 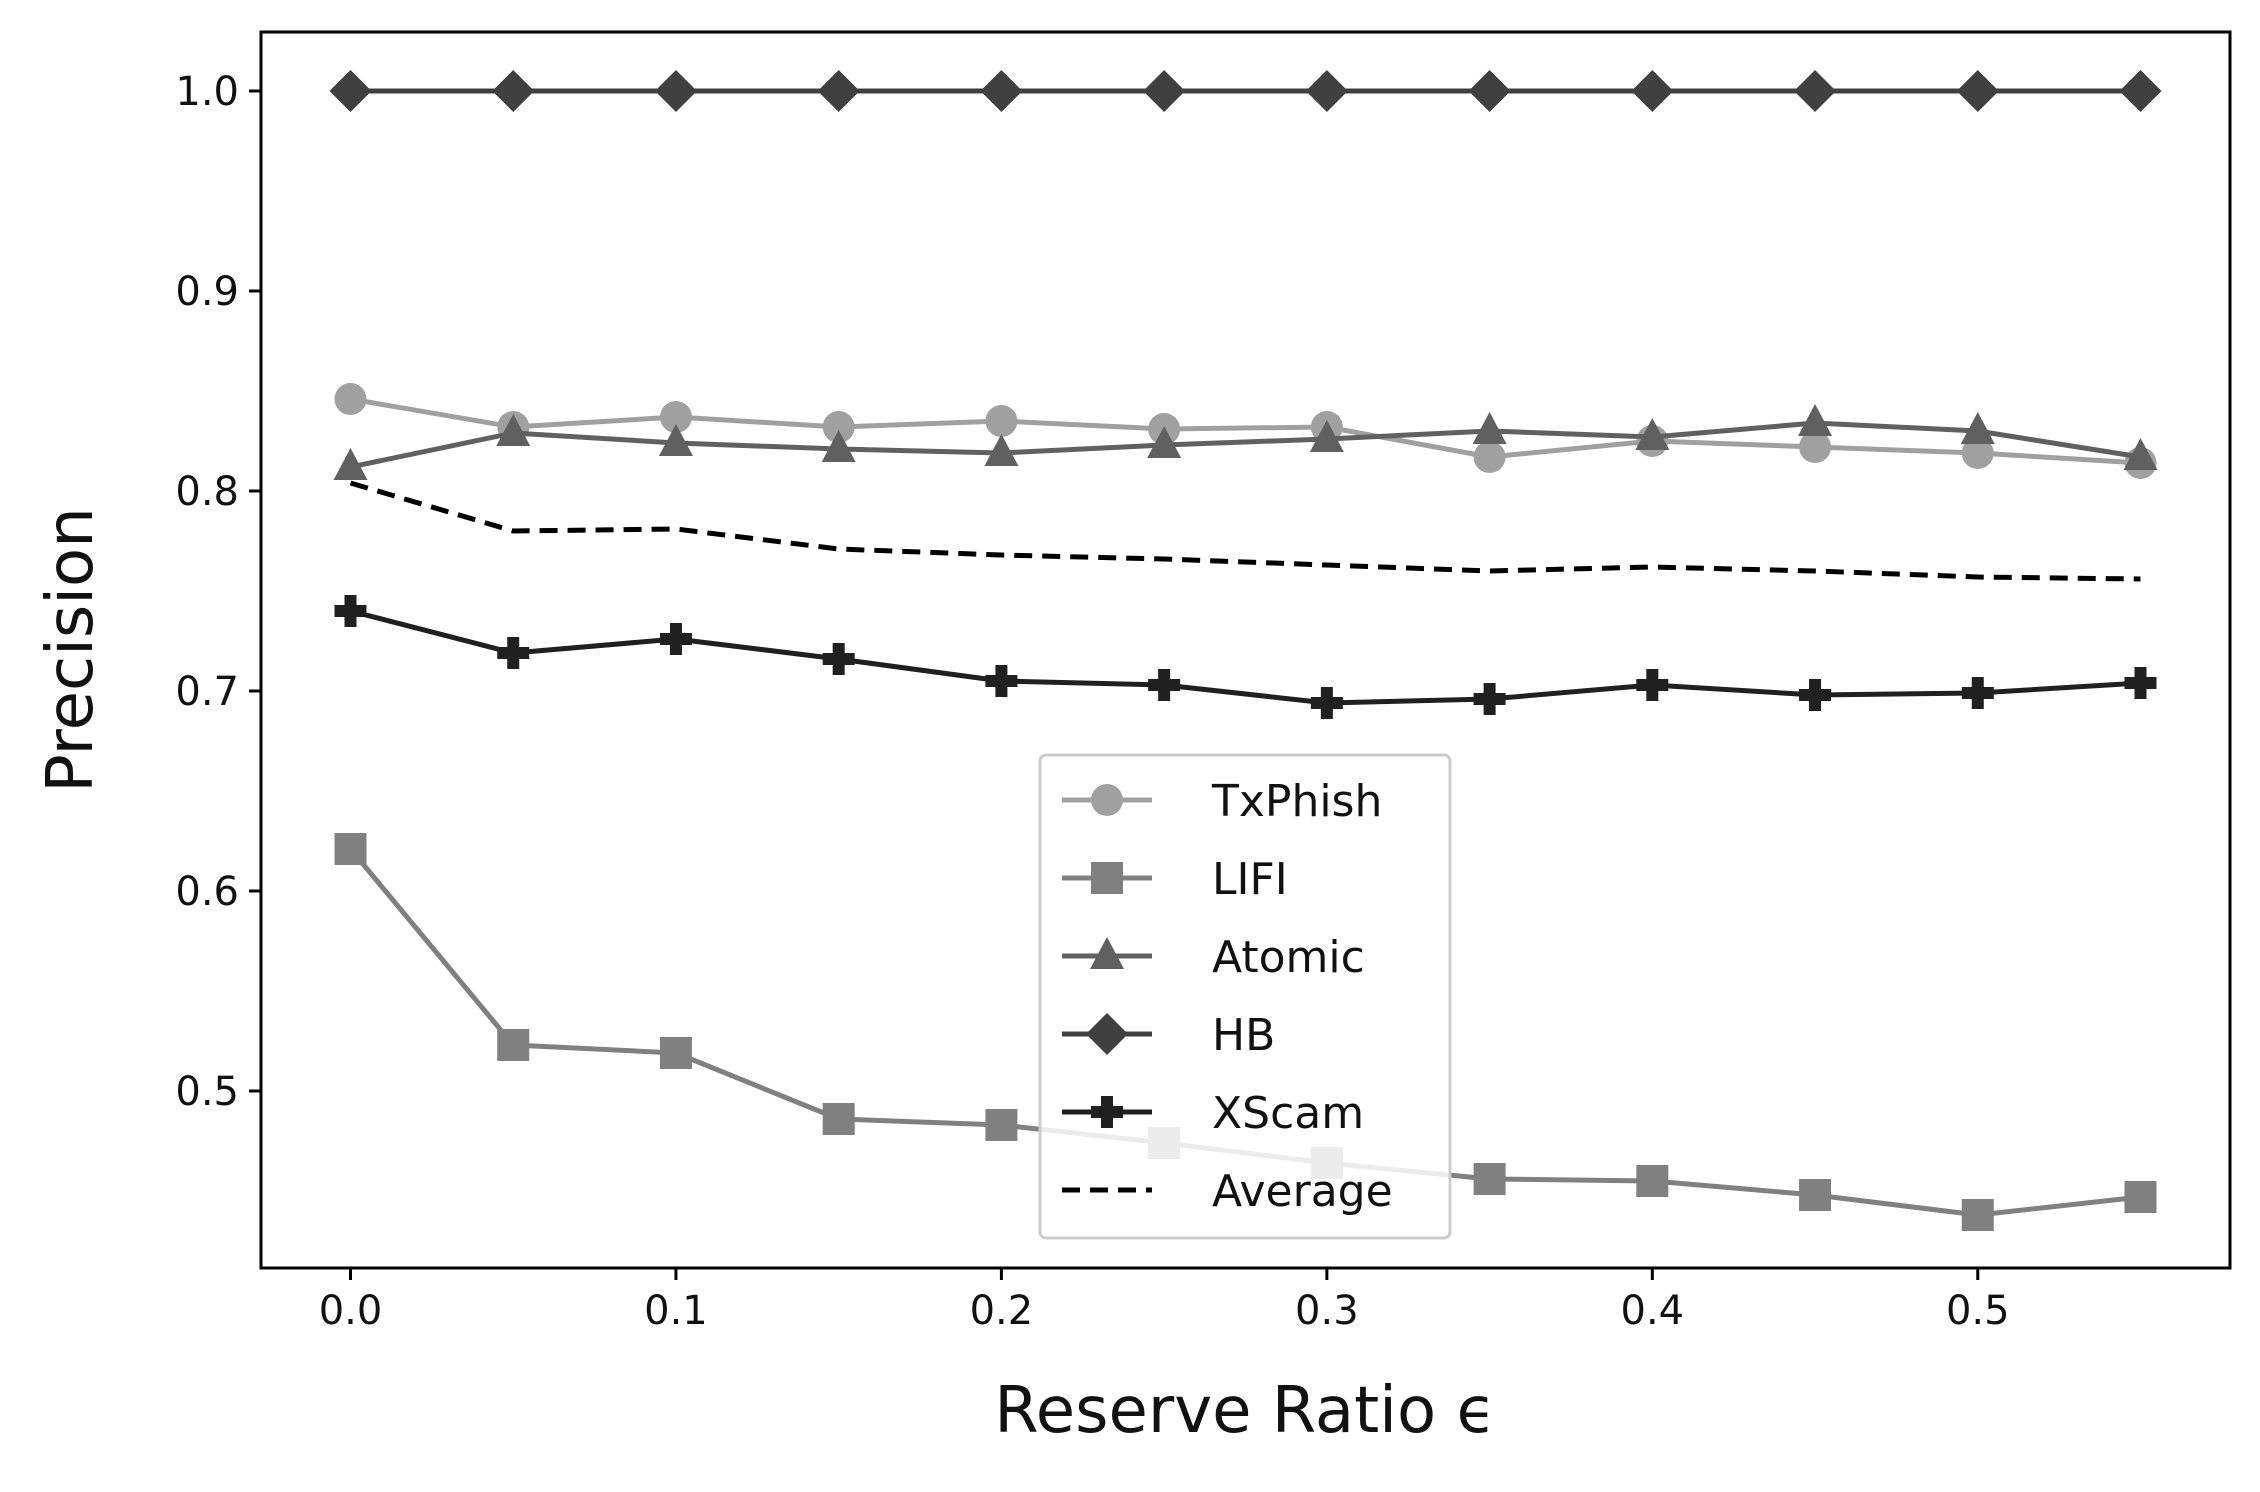 I want to click on series-atomic, so click(x=1245, y=442).